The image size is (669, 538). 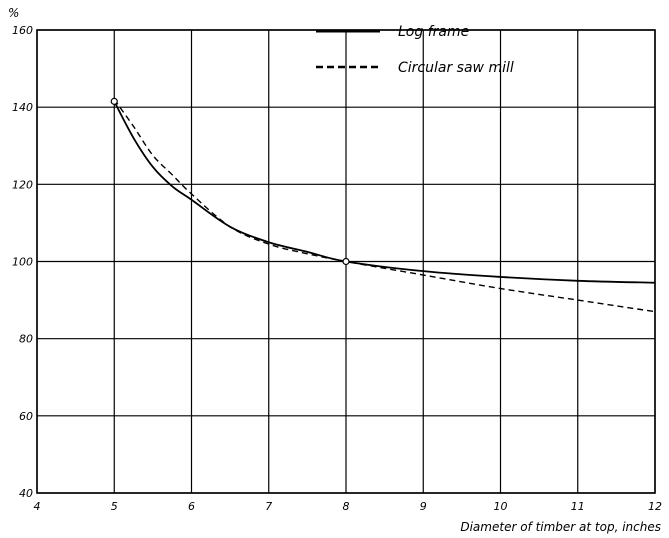 I want to click on x-axis-ticks: 4 5 6 7 8 9 10 11 12, so click(x=348, y=506).